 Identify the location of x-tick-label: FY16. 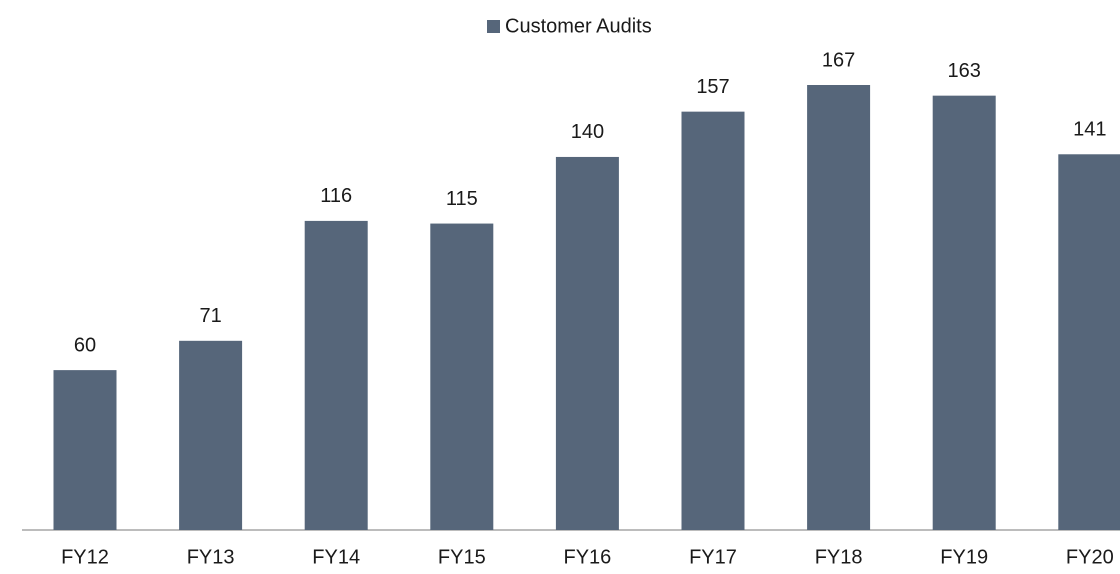
(587, 557).